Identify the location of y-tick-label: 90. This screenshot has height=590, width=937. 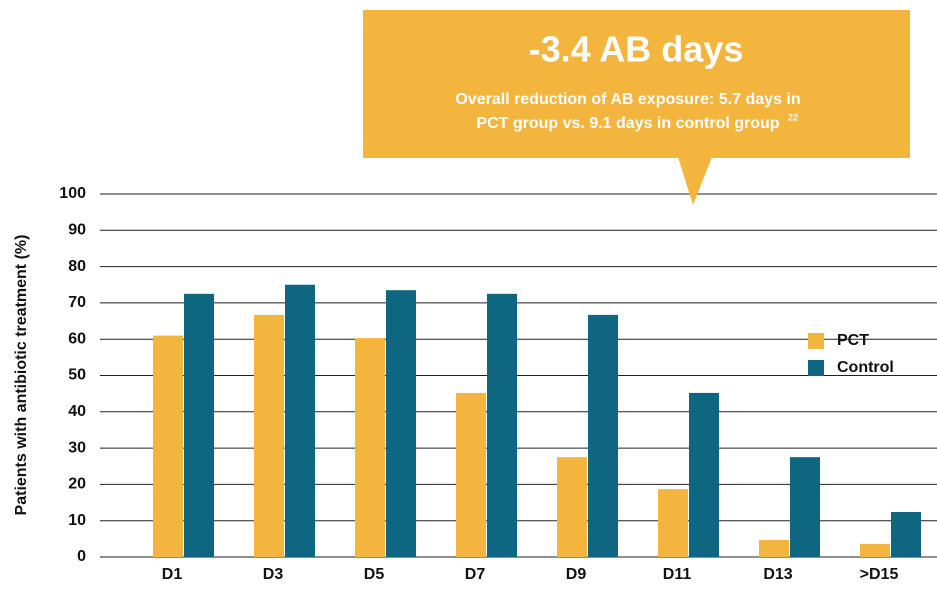
(77, 230).